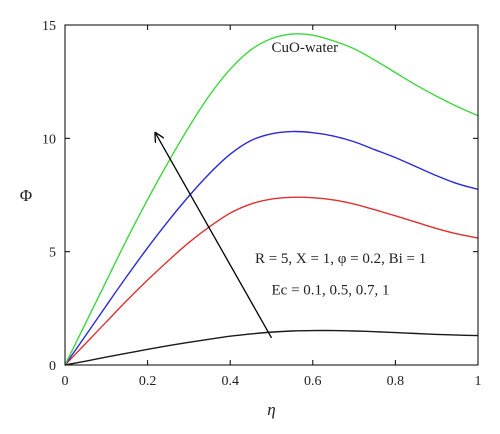 The height and width of the screenshot is (434, 500). I want to click on y-axis-label: Φ, so click(26, 195).